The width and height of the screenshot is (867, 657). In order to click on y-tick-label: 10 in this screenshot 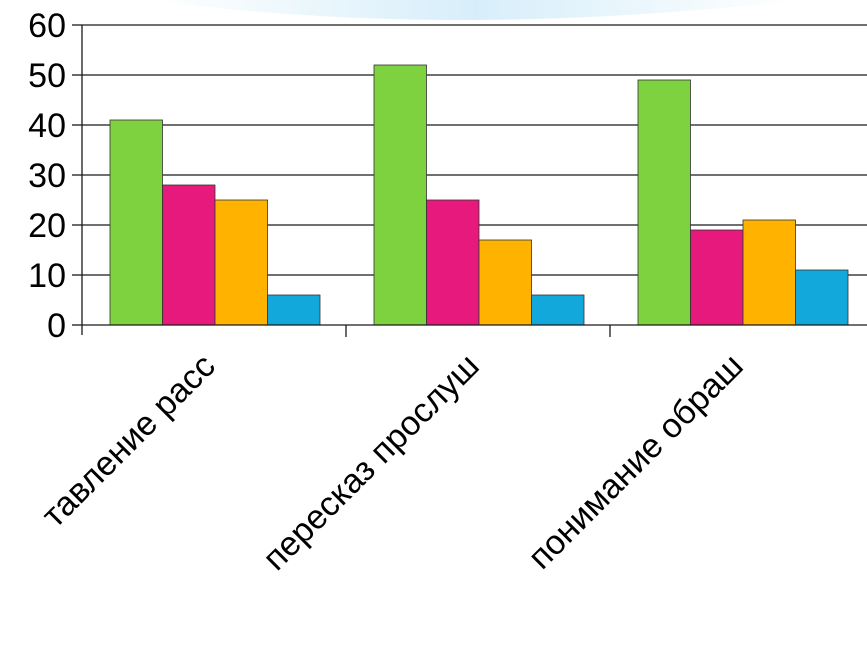, I will do `click(47, 276)`.